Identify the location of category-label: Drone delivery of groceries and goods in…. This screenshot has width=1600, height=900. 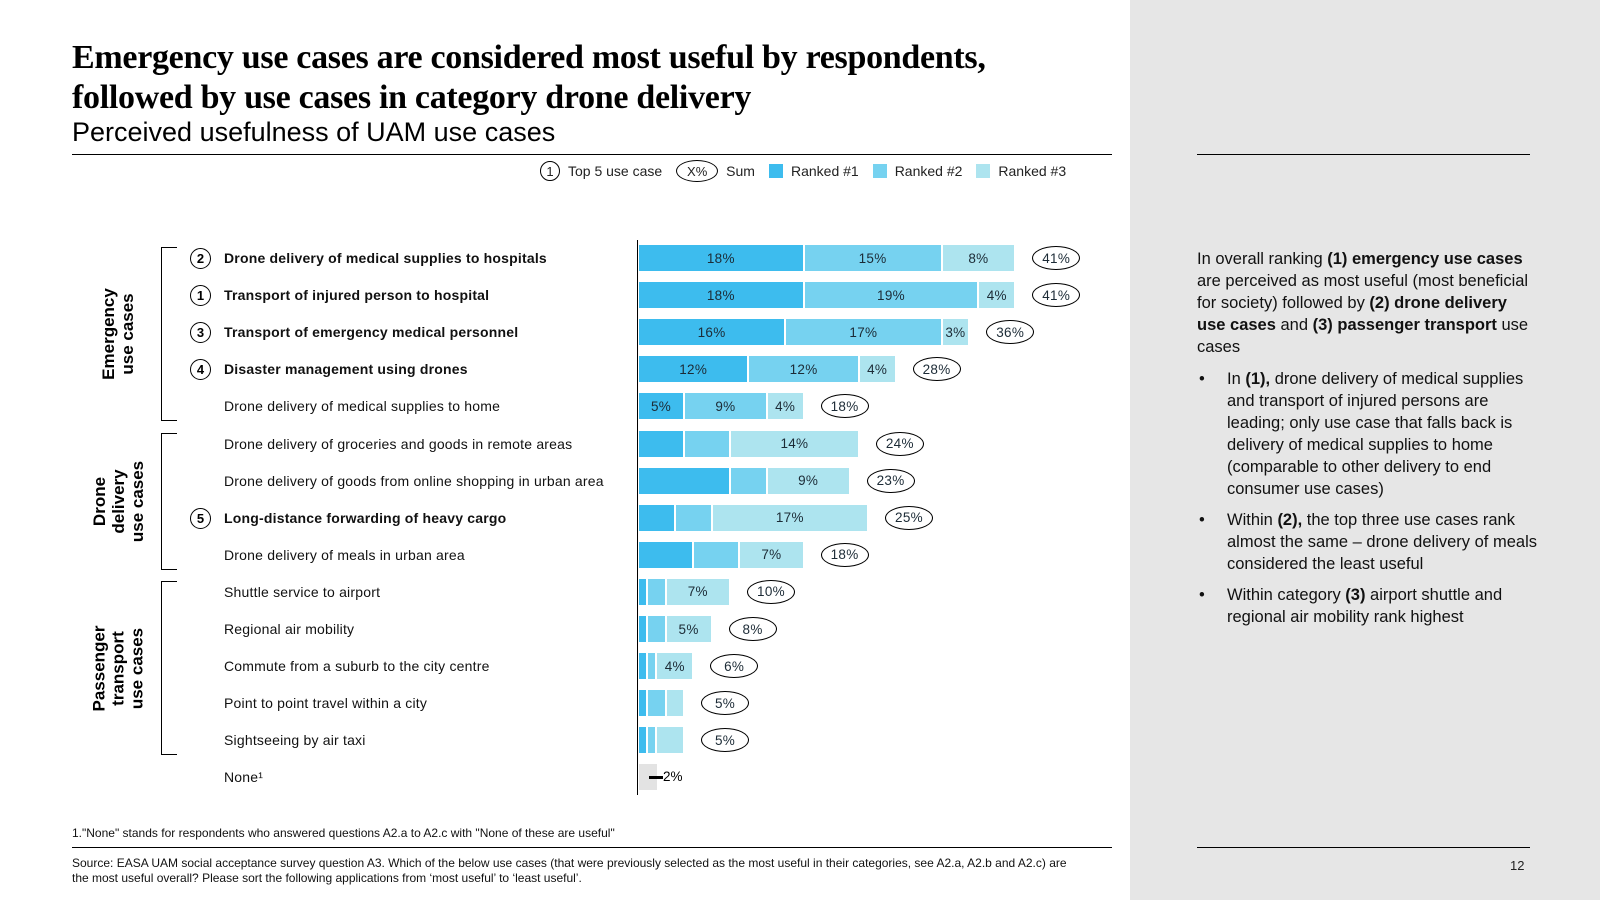
(398, 443).